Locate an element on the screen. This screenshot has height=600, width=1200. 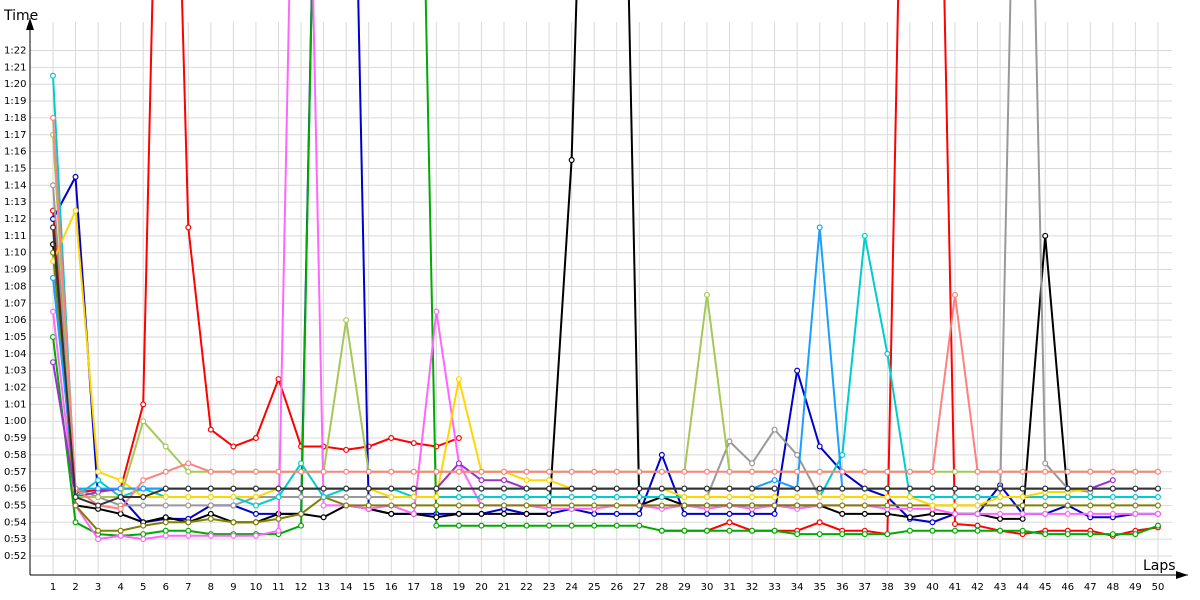
x-tick-label: 24 is located at coordinates (571, 587).